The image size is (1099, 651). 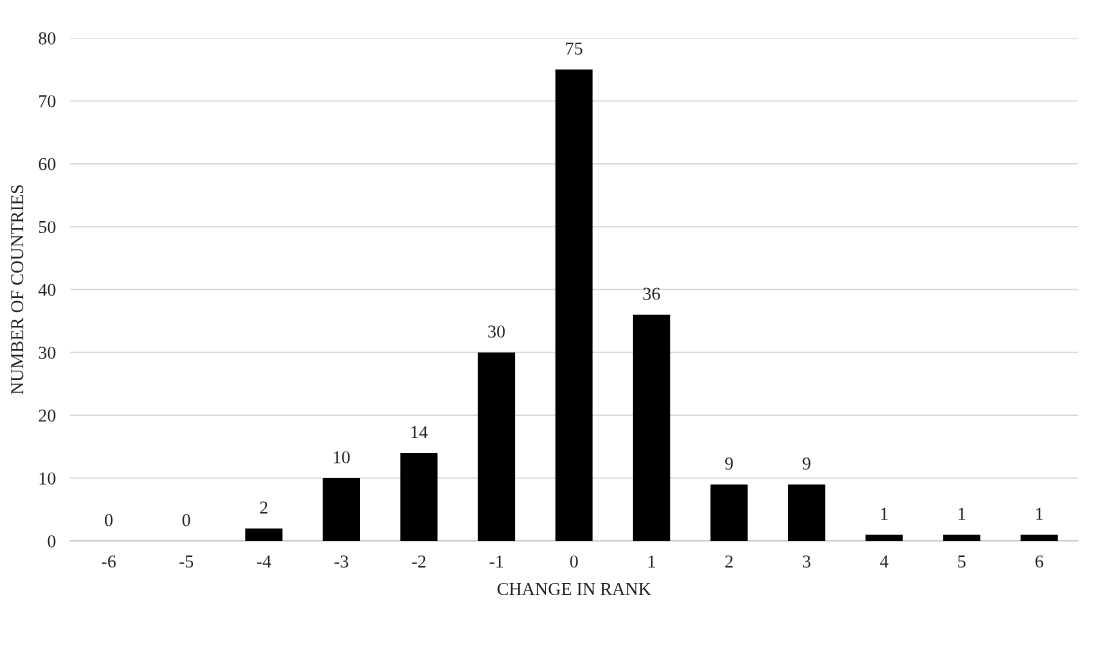 What do you see at coordinates (1039, 561) in the screenshot?
I see `x-tick-label: 6` at bounding box center [1039, 561].